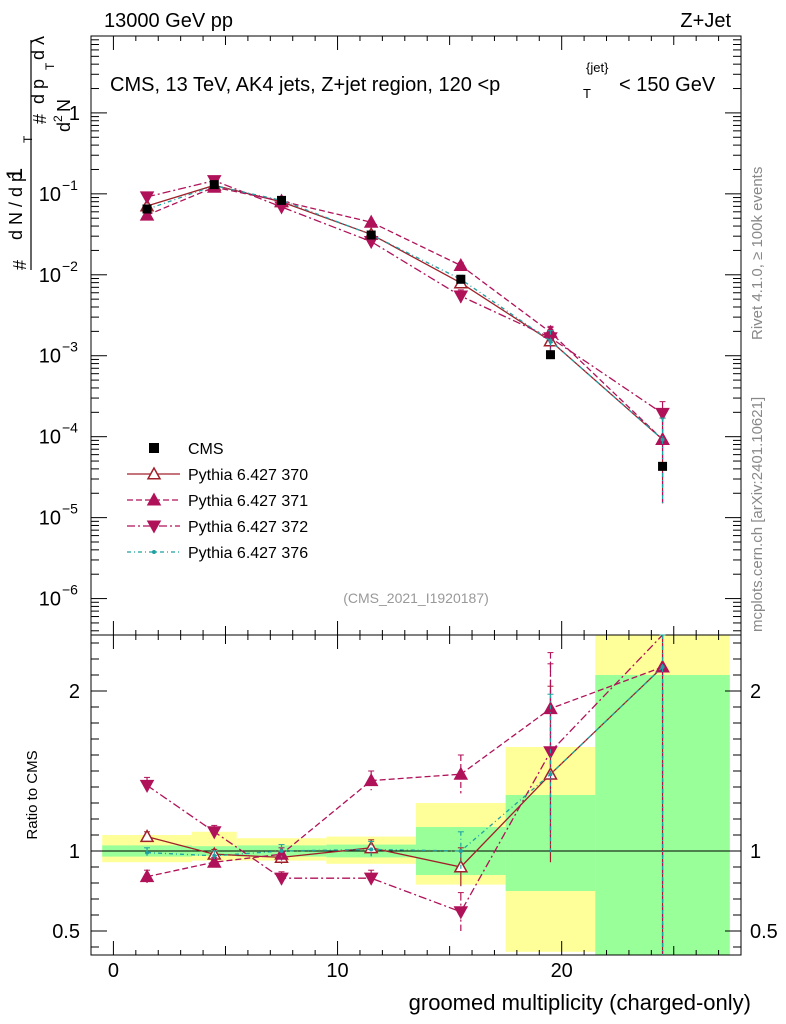 The width and height of the screenshot is (786, 1024). Describe the element at coordinates (154, 448) in the screenshot. I see `legend-marker-cms` at that location.